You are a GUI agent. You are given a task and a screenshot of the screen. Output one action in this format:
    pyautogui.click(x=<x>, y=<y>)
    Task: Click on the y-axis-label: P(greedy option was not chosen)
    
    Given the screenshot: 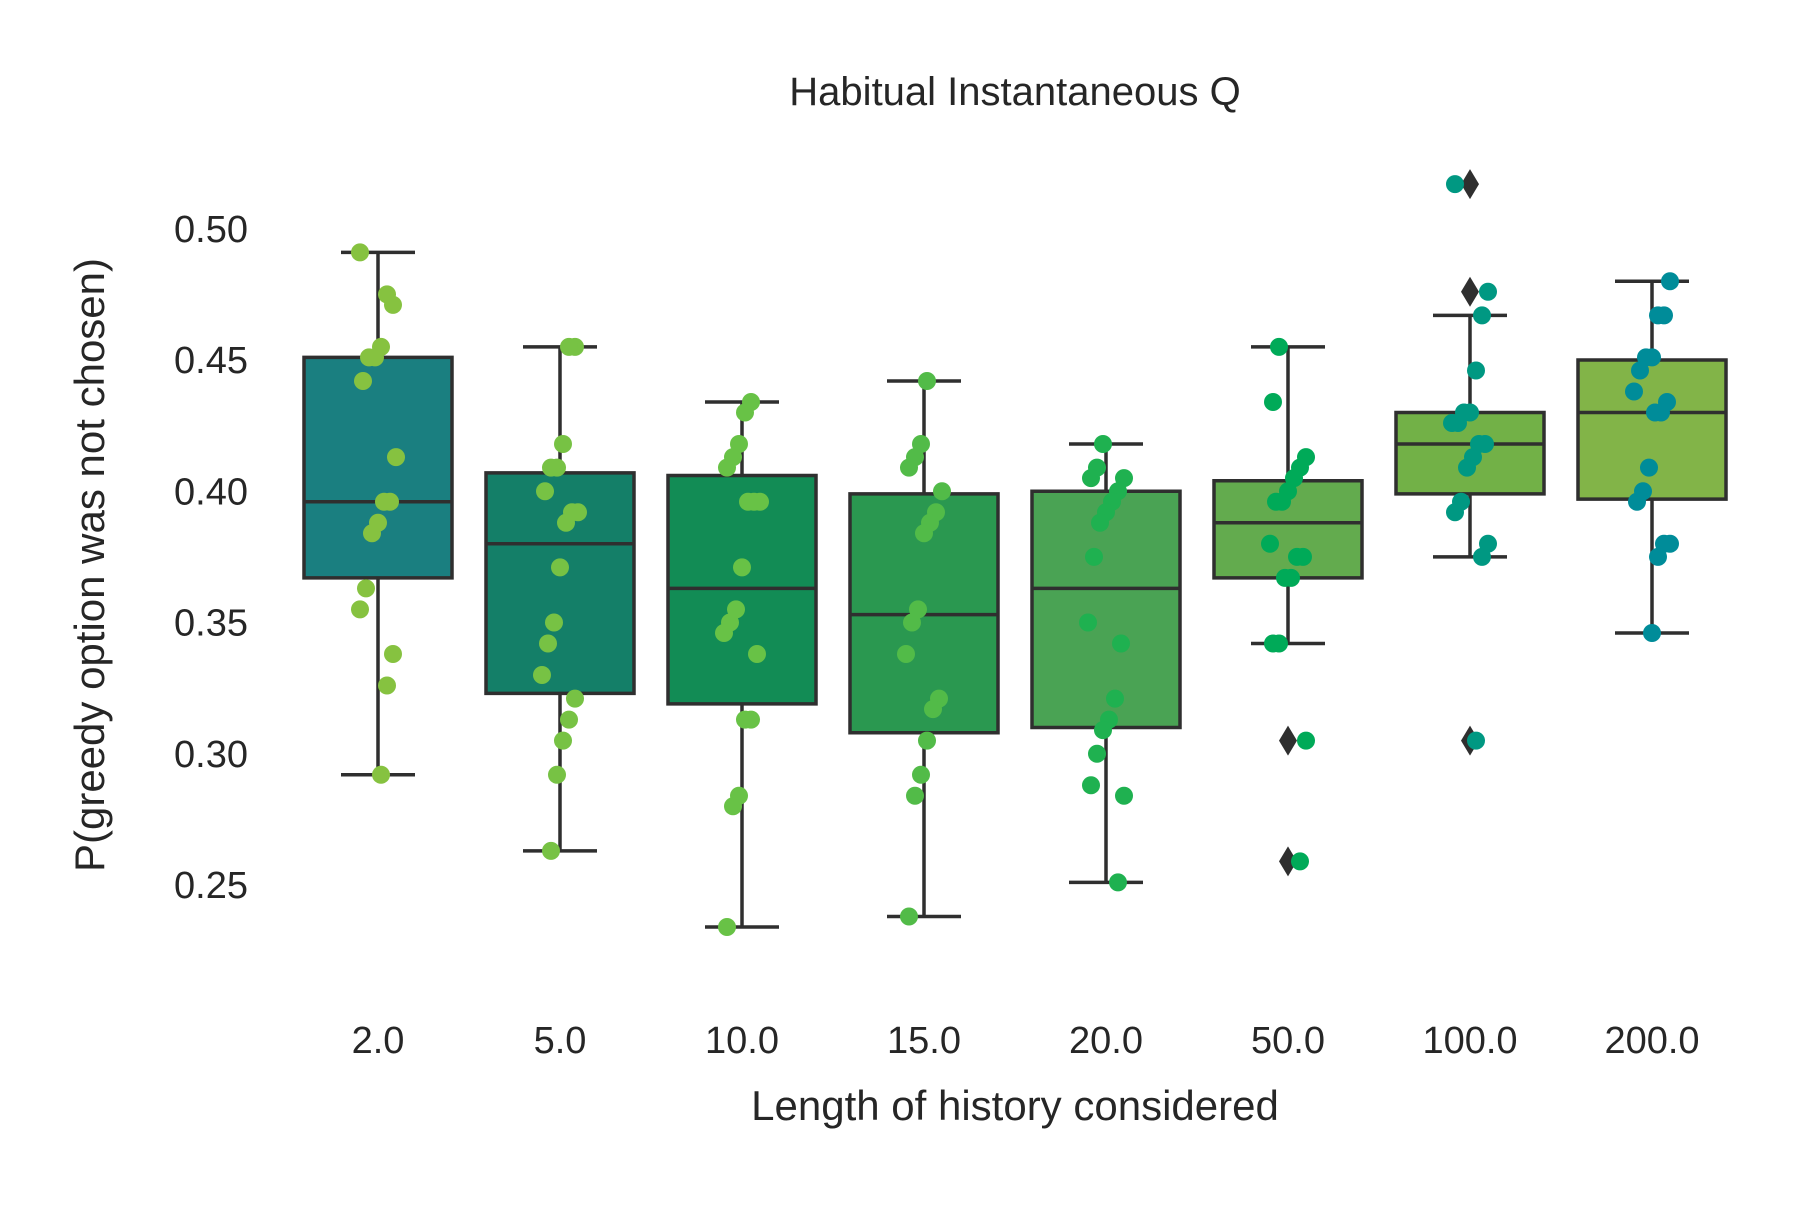 What is the action you would take?
    pyautogui.click(x=89, y=565)
    